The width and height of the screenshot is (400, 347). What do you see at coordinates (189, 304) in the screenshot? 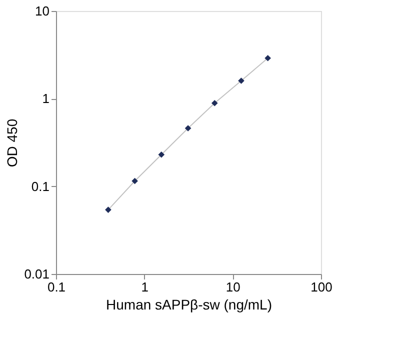
I see `x-axis-title: Human sAPPβ-sw (ng/mL)` at bounding box center [189, 304].